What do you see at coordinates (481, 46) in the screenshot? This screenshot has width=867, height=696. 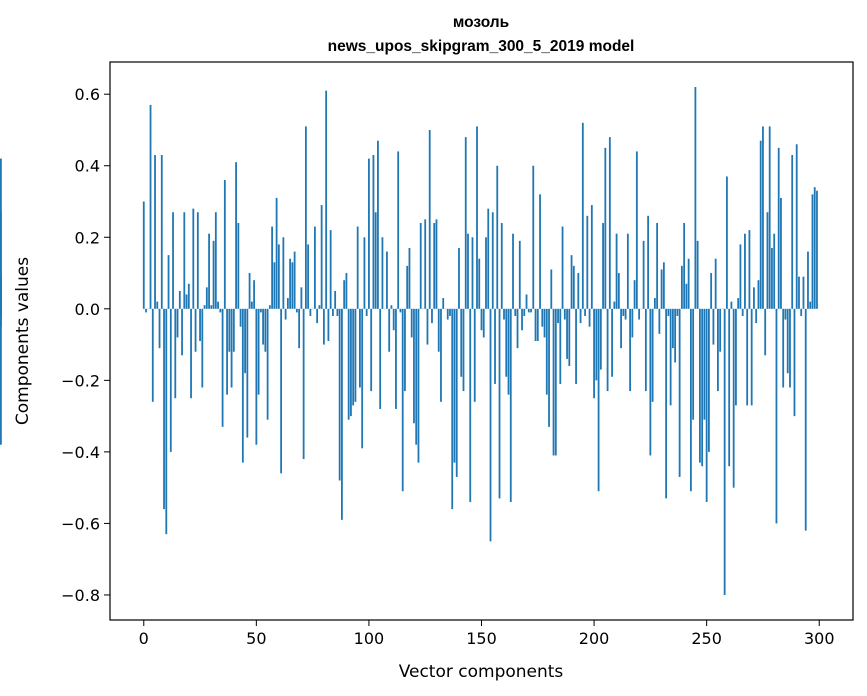 I see `chart-title-line2: news_upos_skipgram_300_5_2019 model` at bounding box center [481, 46].